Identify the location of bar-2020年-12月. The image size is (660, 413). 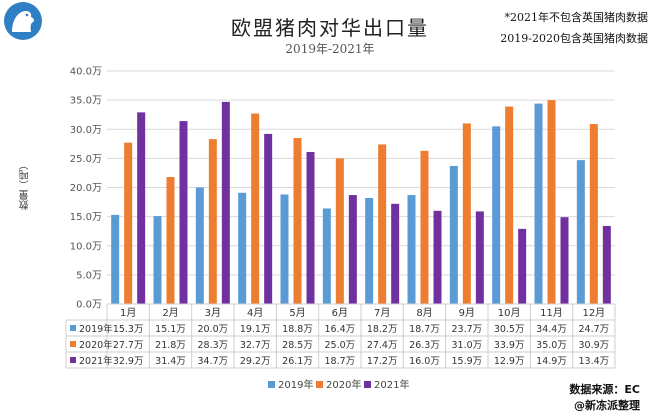
(593, 214).